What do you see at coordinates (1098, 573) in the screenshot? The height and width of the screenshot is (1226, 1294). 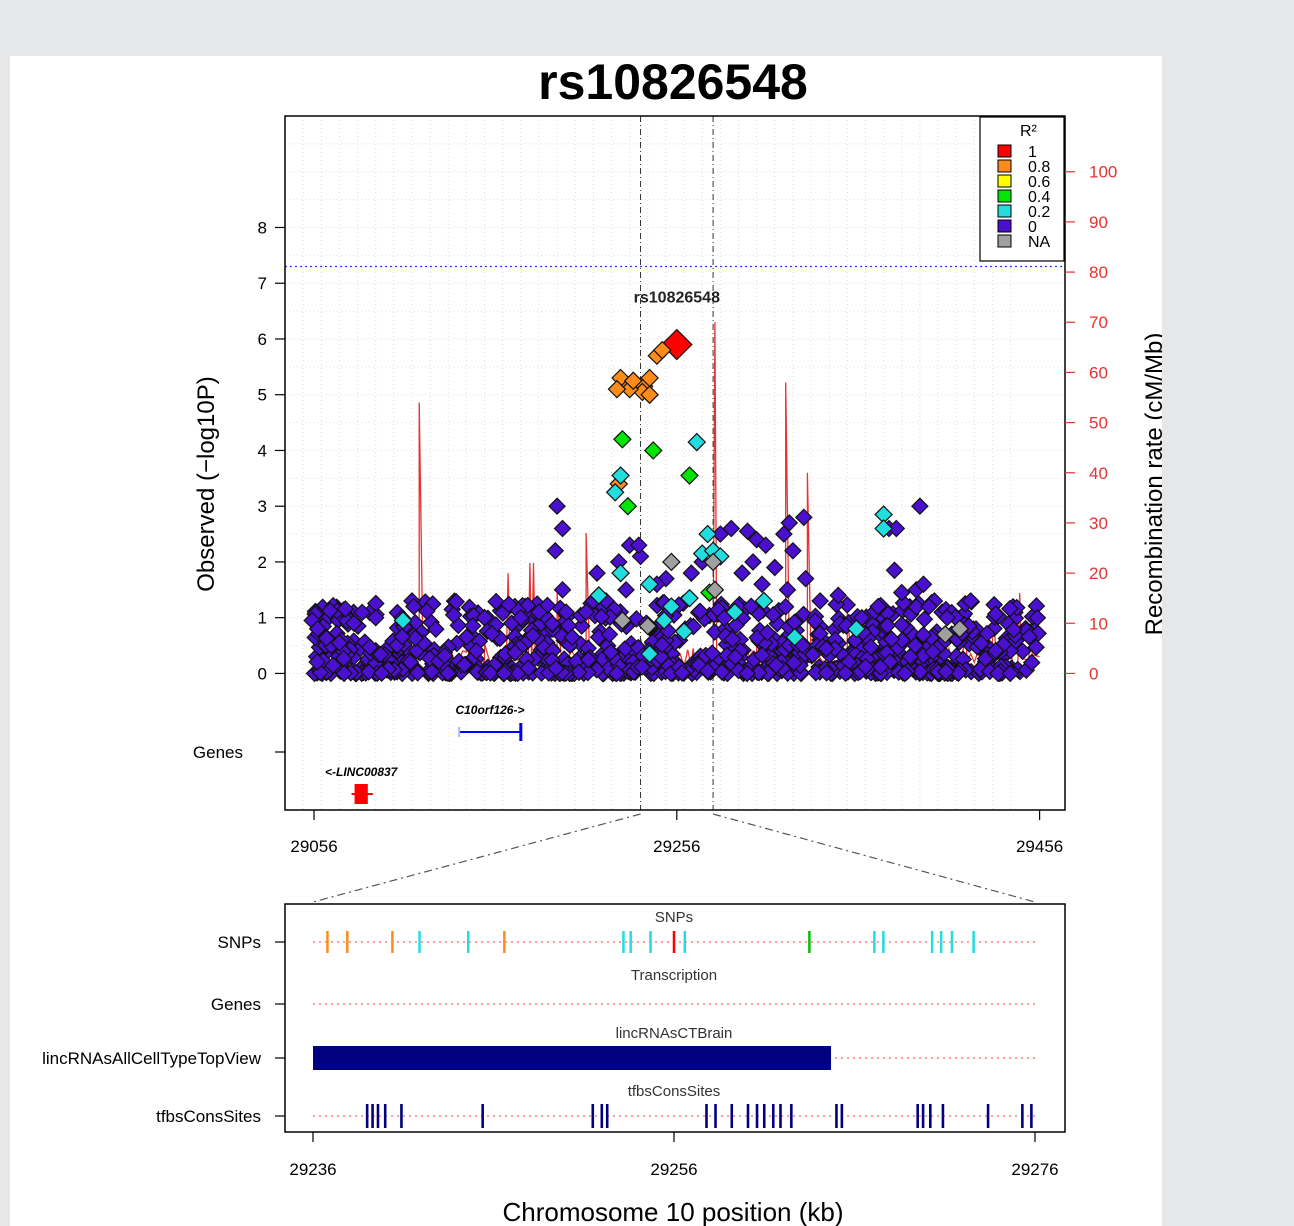 I see `y2-tick-label: 20` at bounding box center [1098, 573].